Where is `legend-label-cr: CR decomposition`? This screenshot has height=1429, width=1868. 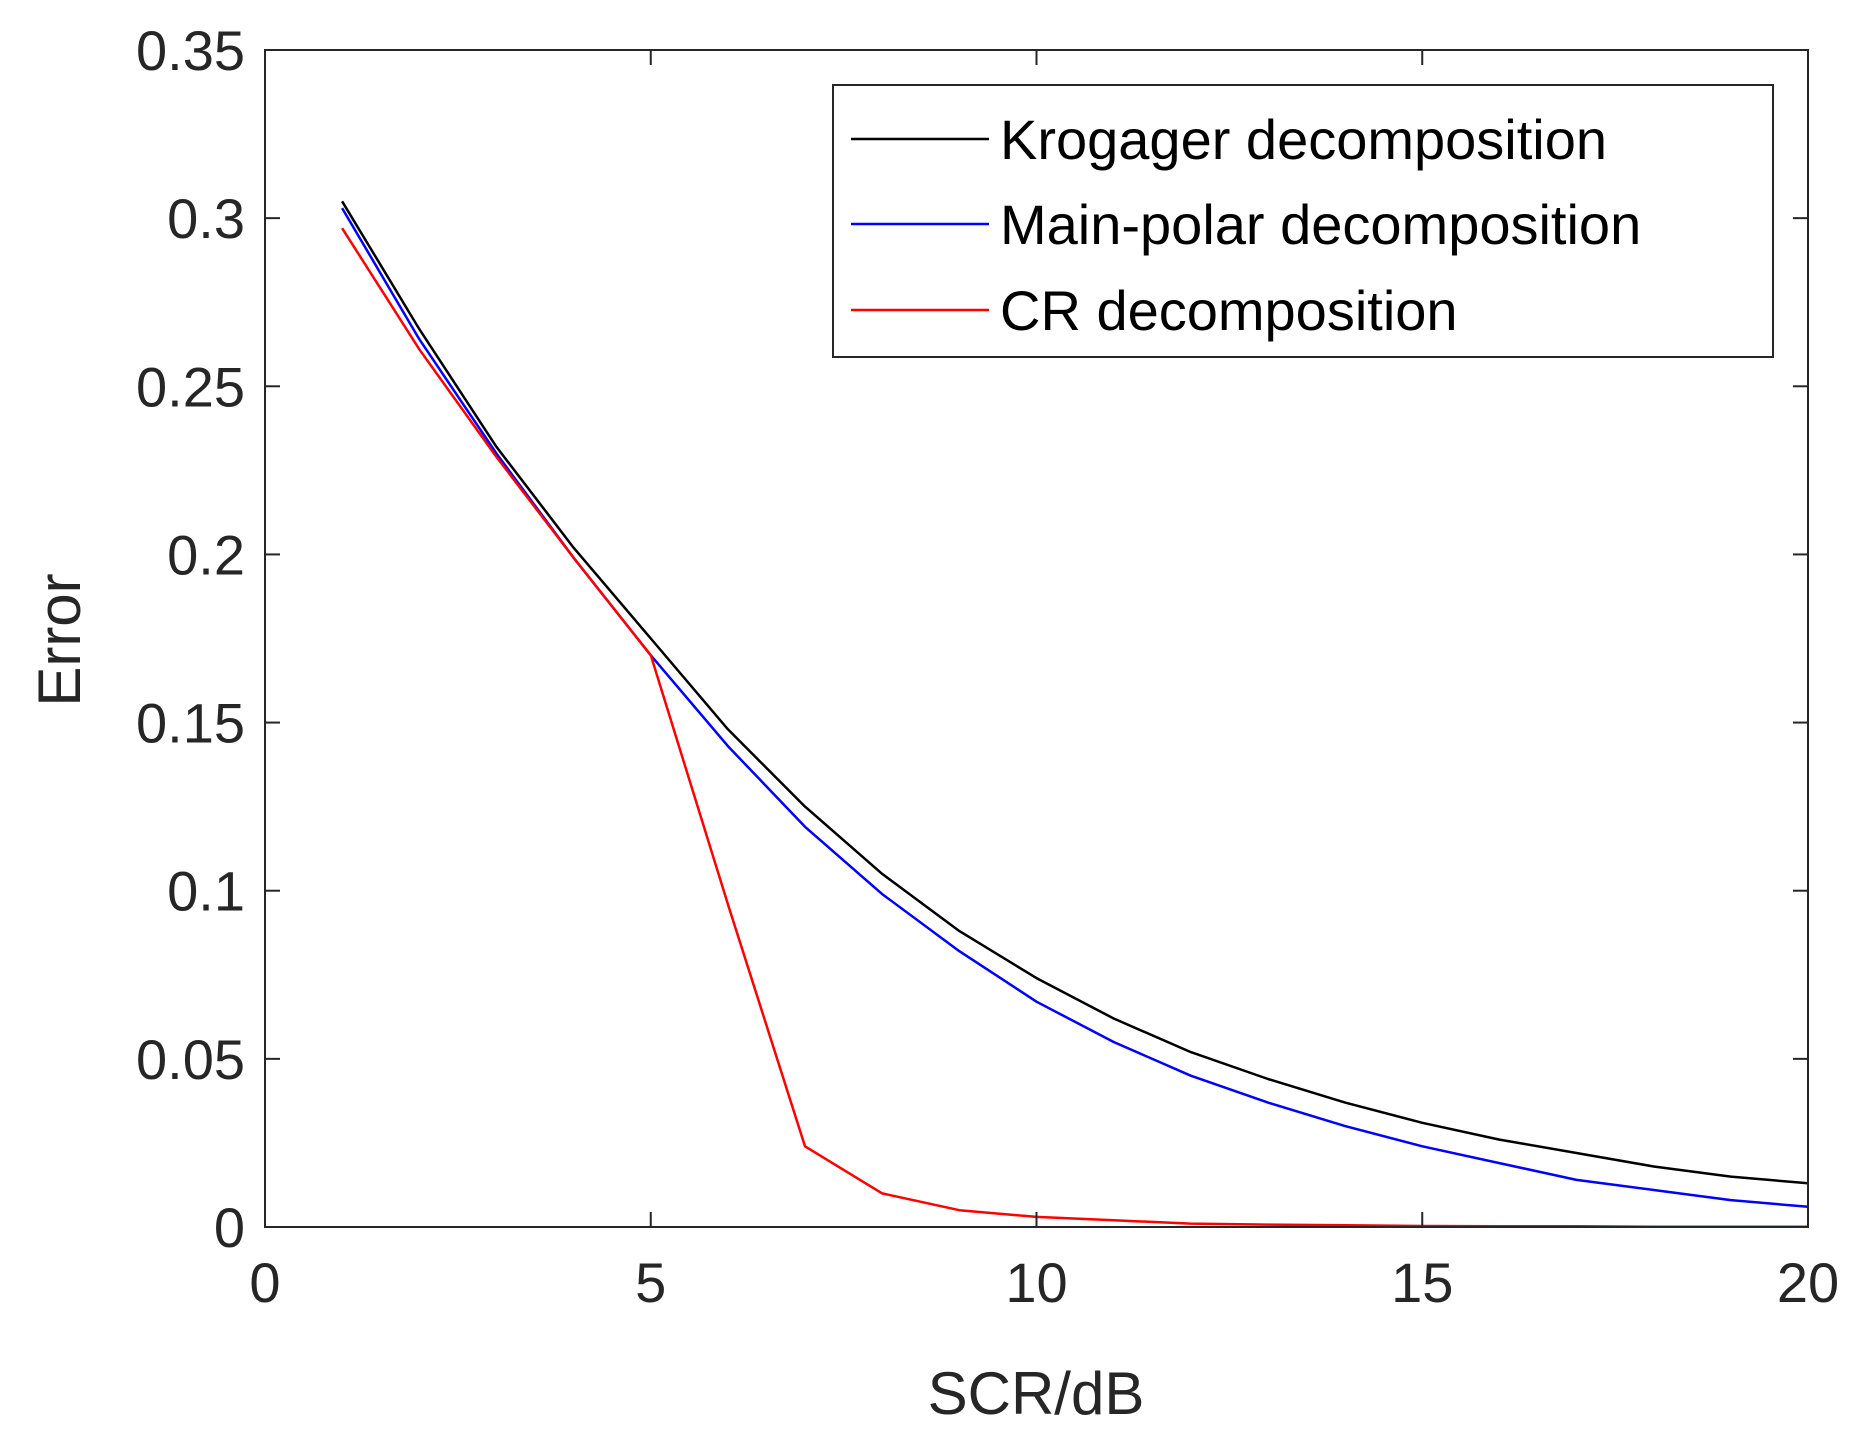
legend-label-cr: CR decomposition is located at coordinates (1229, 310).